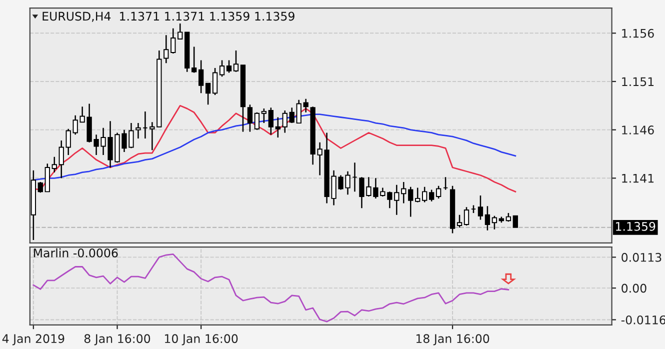 The height and width of the screenshot is (349, 665). What do you see at coordinates (636, 226) in the screenshot?
I see `ref-line-label: 1.1359` at bounding box center [636, 226].